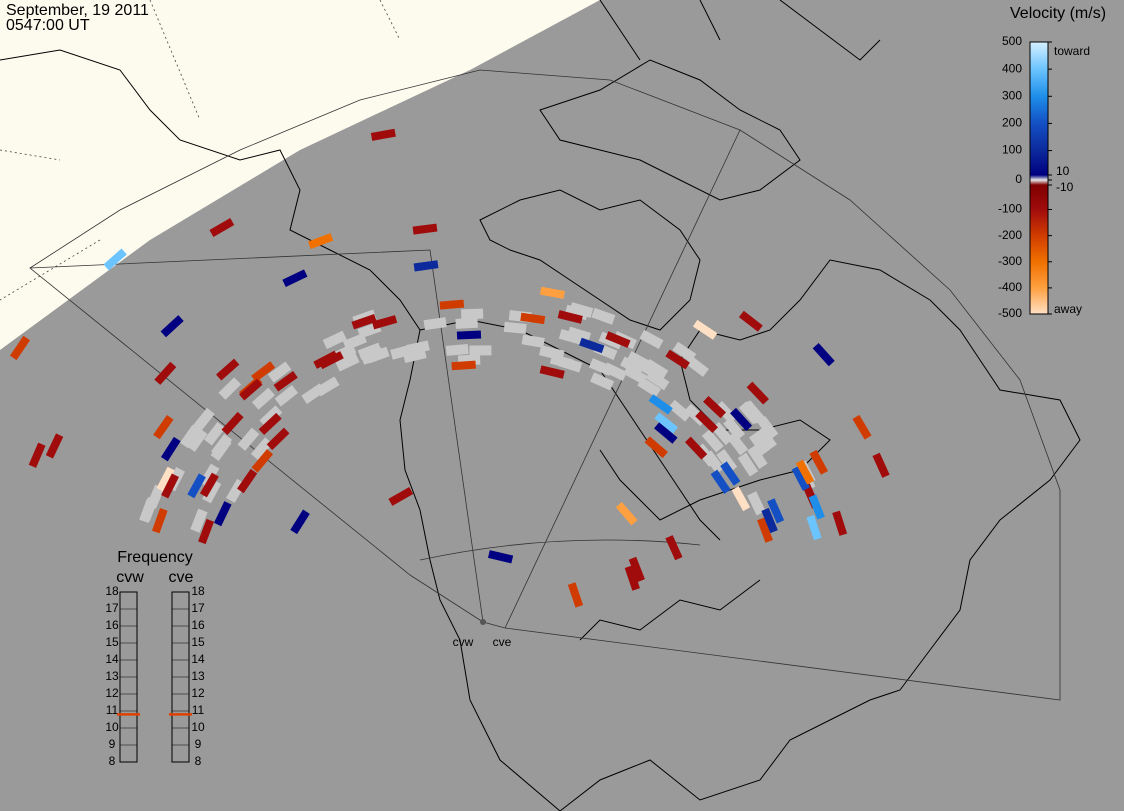 The image size is (1124, 811). I want to click on frequency-tick-label: 12, so click(198, 693).